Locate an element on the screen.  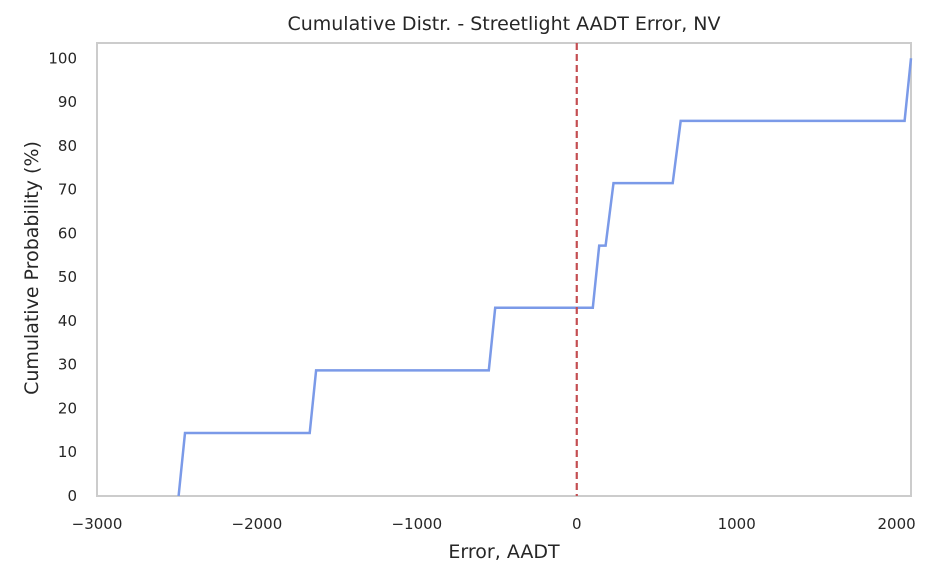
x-tick-label: 1000 is located at coordinates (737, 524).